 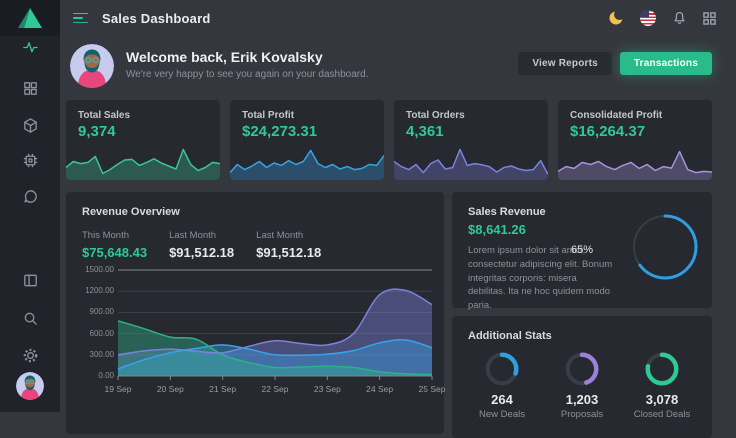 What do you see at coordinates (280, 131) in the screenshot?
I see `stat-card-value: $24,273.31` at bounding box center [280, 131].